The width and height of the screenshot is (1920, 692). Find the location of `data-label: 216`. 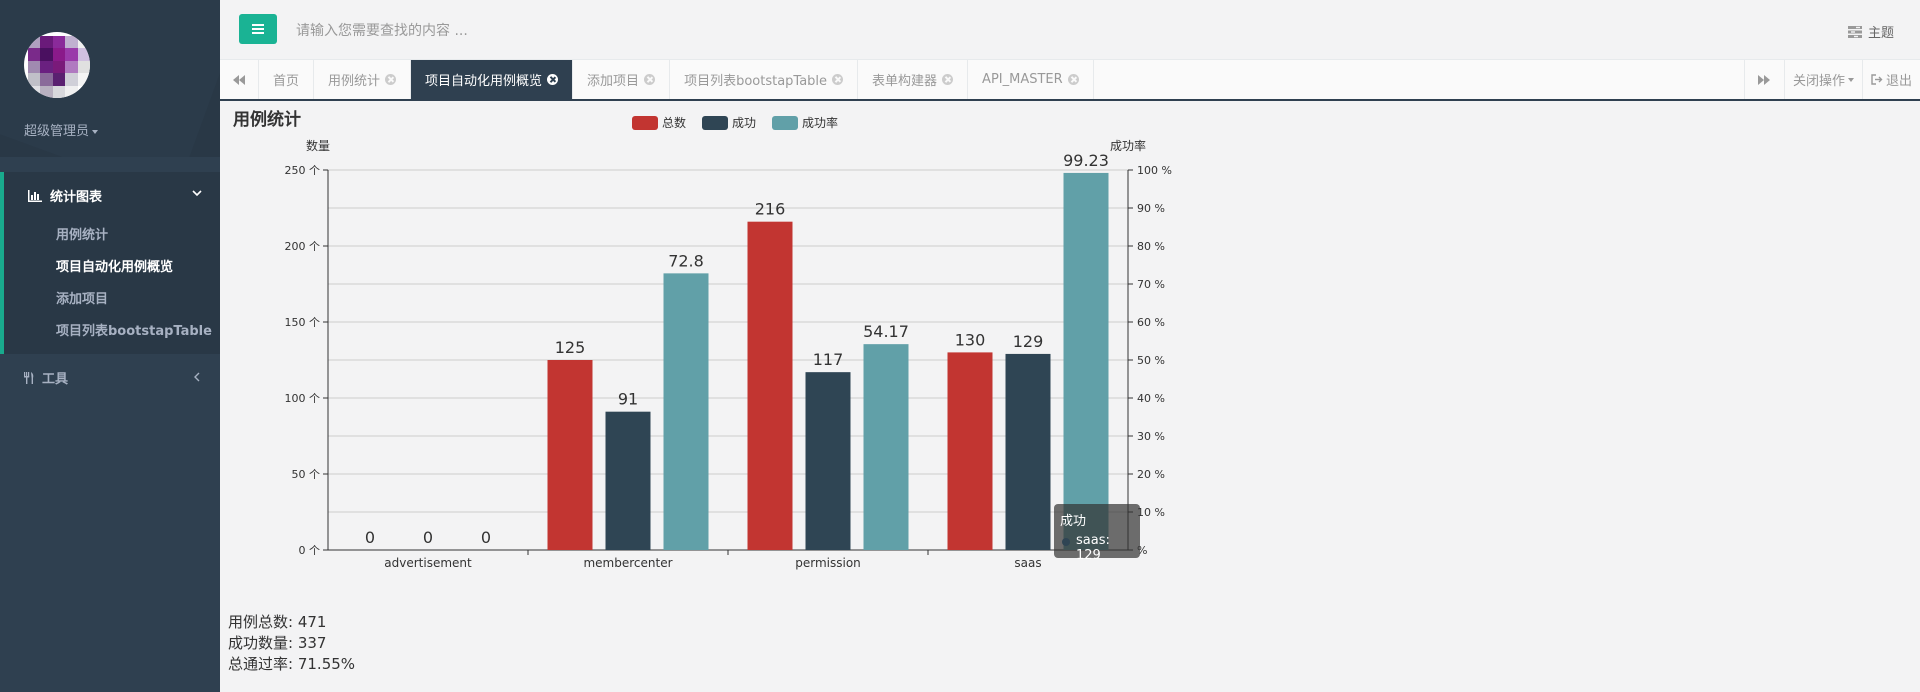

data-label: 216 is located at coordinates (770, 209).